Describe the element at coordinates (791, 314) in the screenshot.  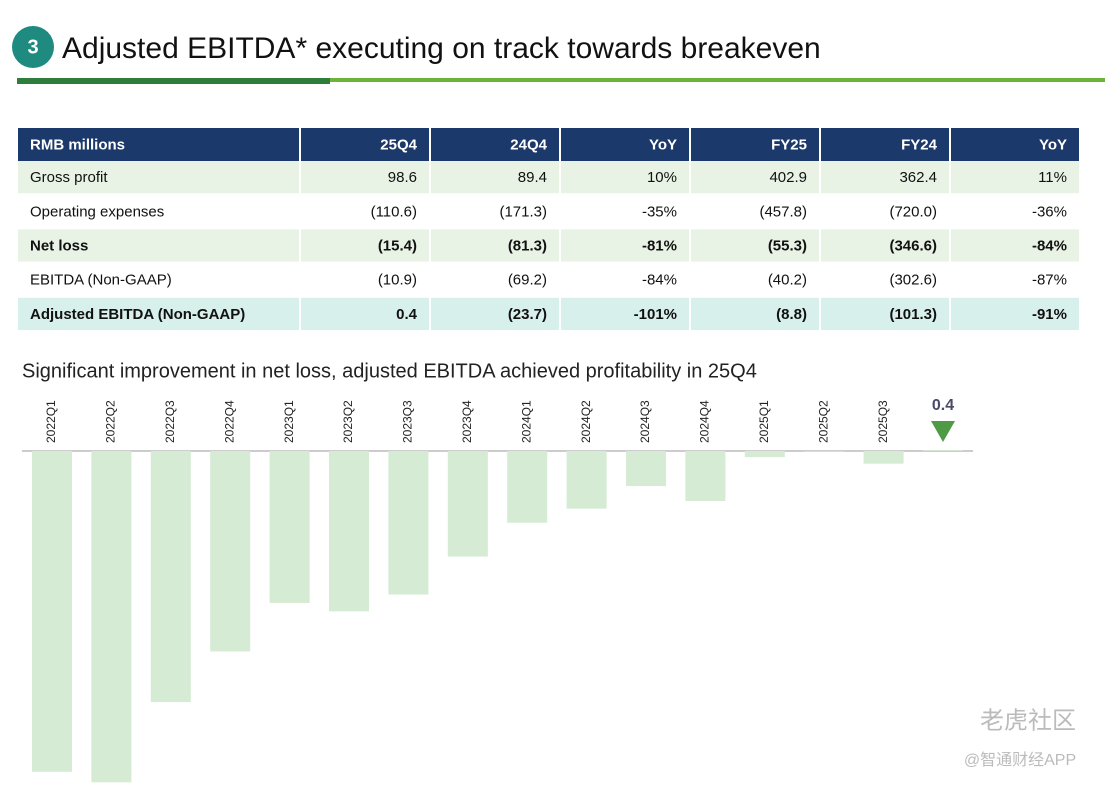
I see `cell-text: (8.8)` at that location.